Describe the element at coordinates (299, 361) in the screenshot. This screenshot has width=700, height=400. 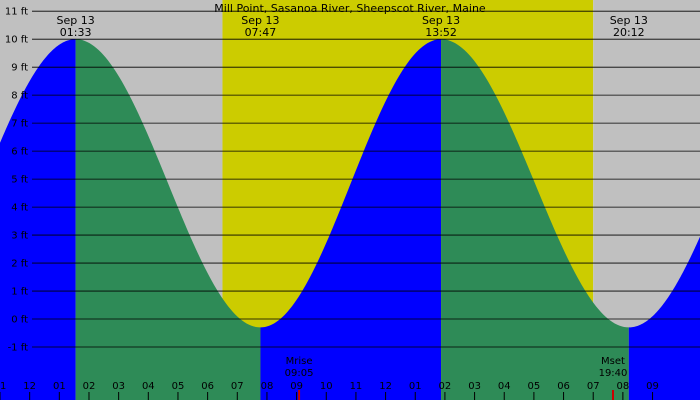
I see `moon-event-label: Mrise` at that location.